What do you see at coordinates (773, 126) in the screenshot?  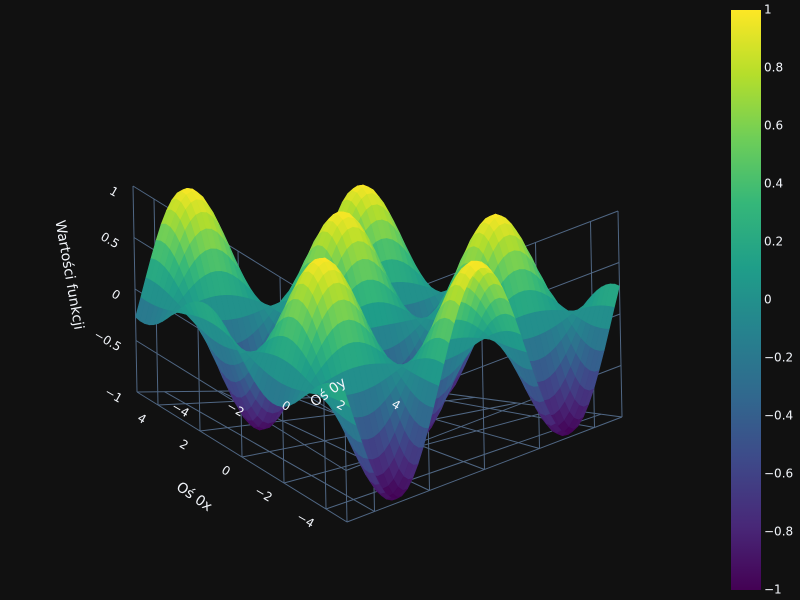 I see `colorbar-tick-label: 0.6` at bounding box center [773, 126].